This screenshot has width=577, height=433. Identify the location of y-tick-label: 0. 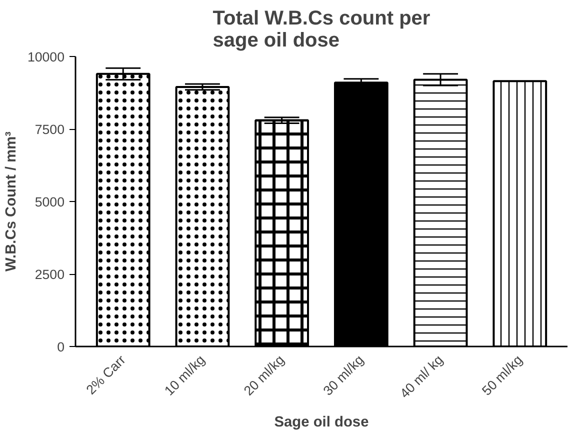
(61, 347).